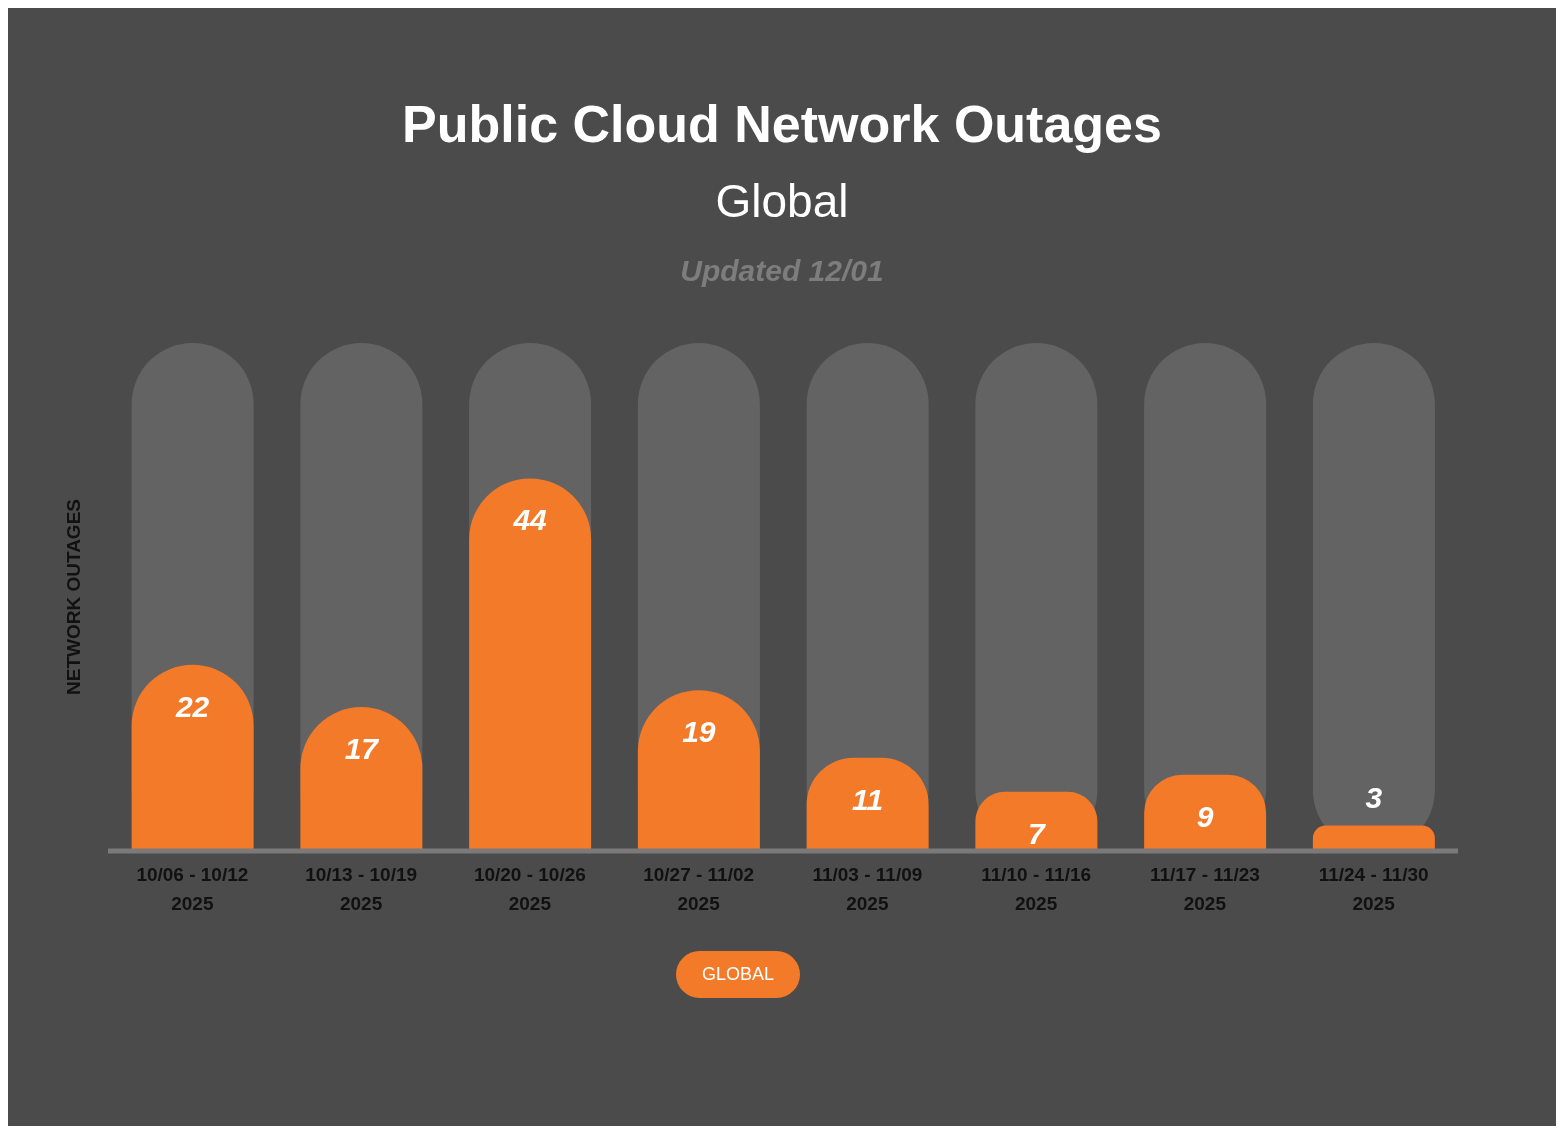 This screenshot has width=1564, height=1134. Describe the element at coordinates (192, 706) in the screenshot. I see `data-label: 22` at that location.